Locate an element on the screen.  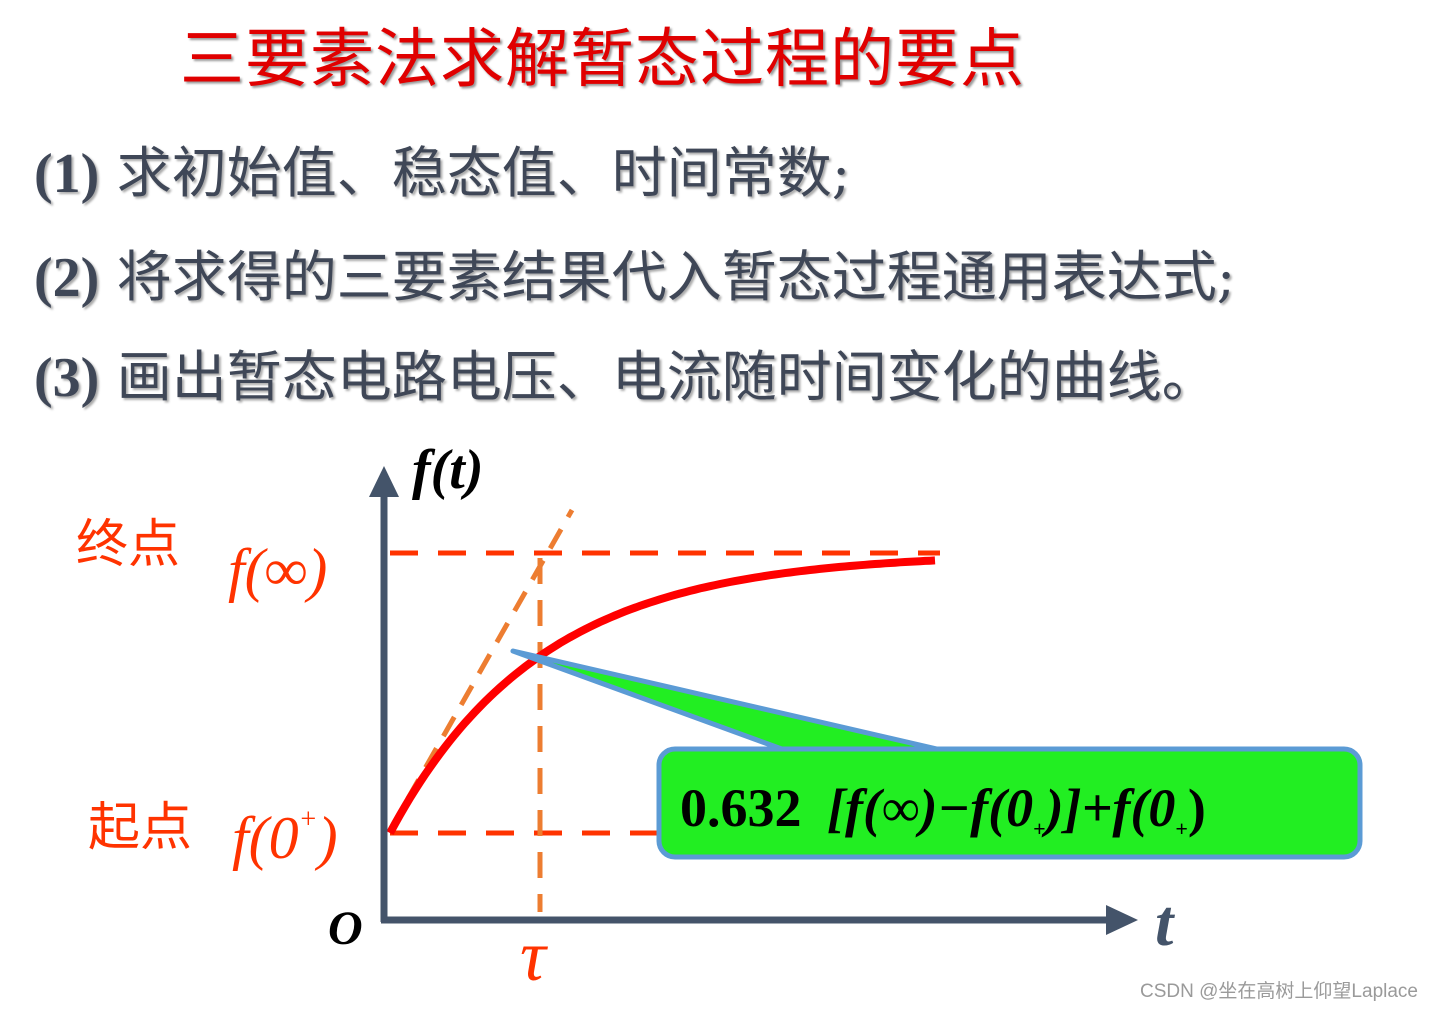
tau-label: τ is located at coordinates (534, 956).